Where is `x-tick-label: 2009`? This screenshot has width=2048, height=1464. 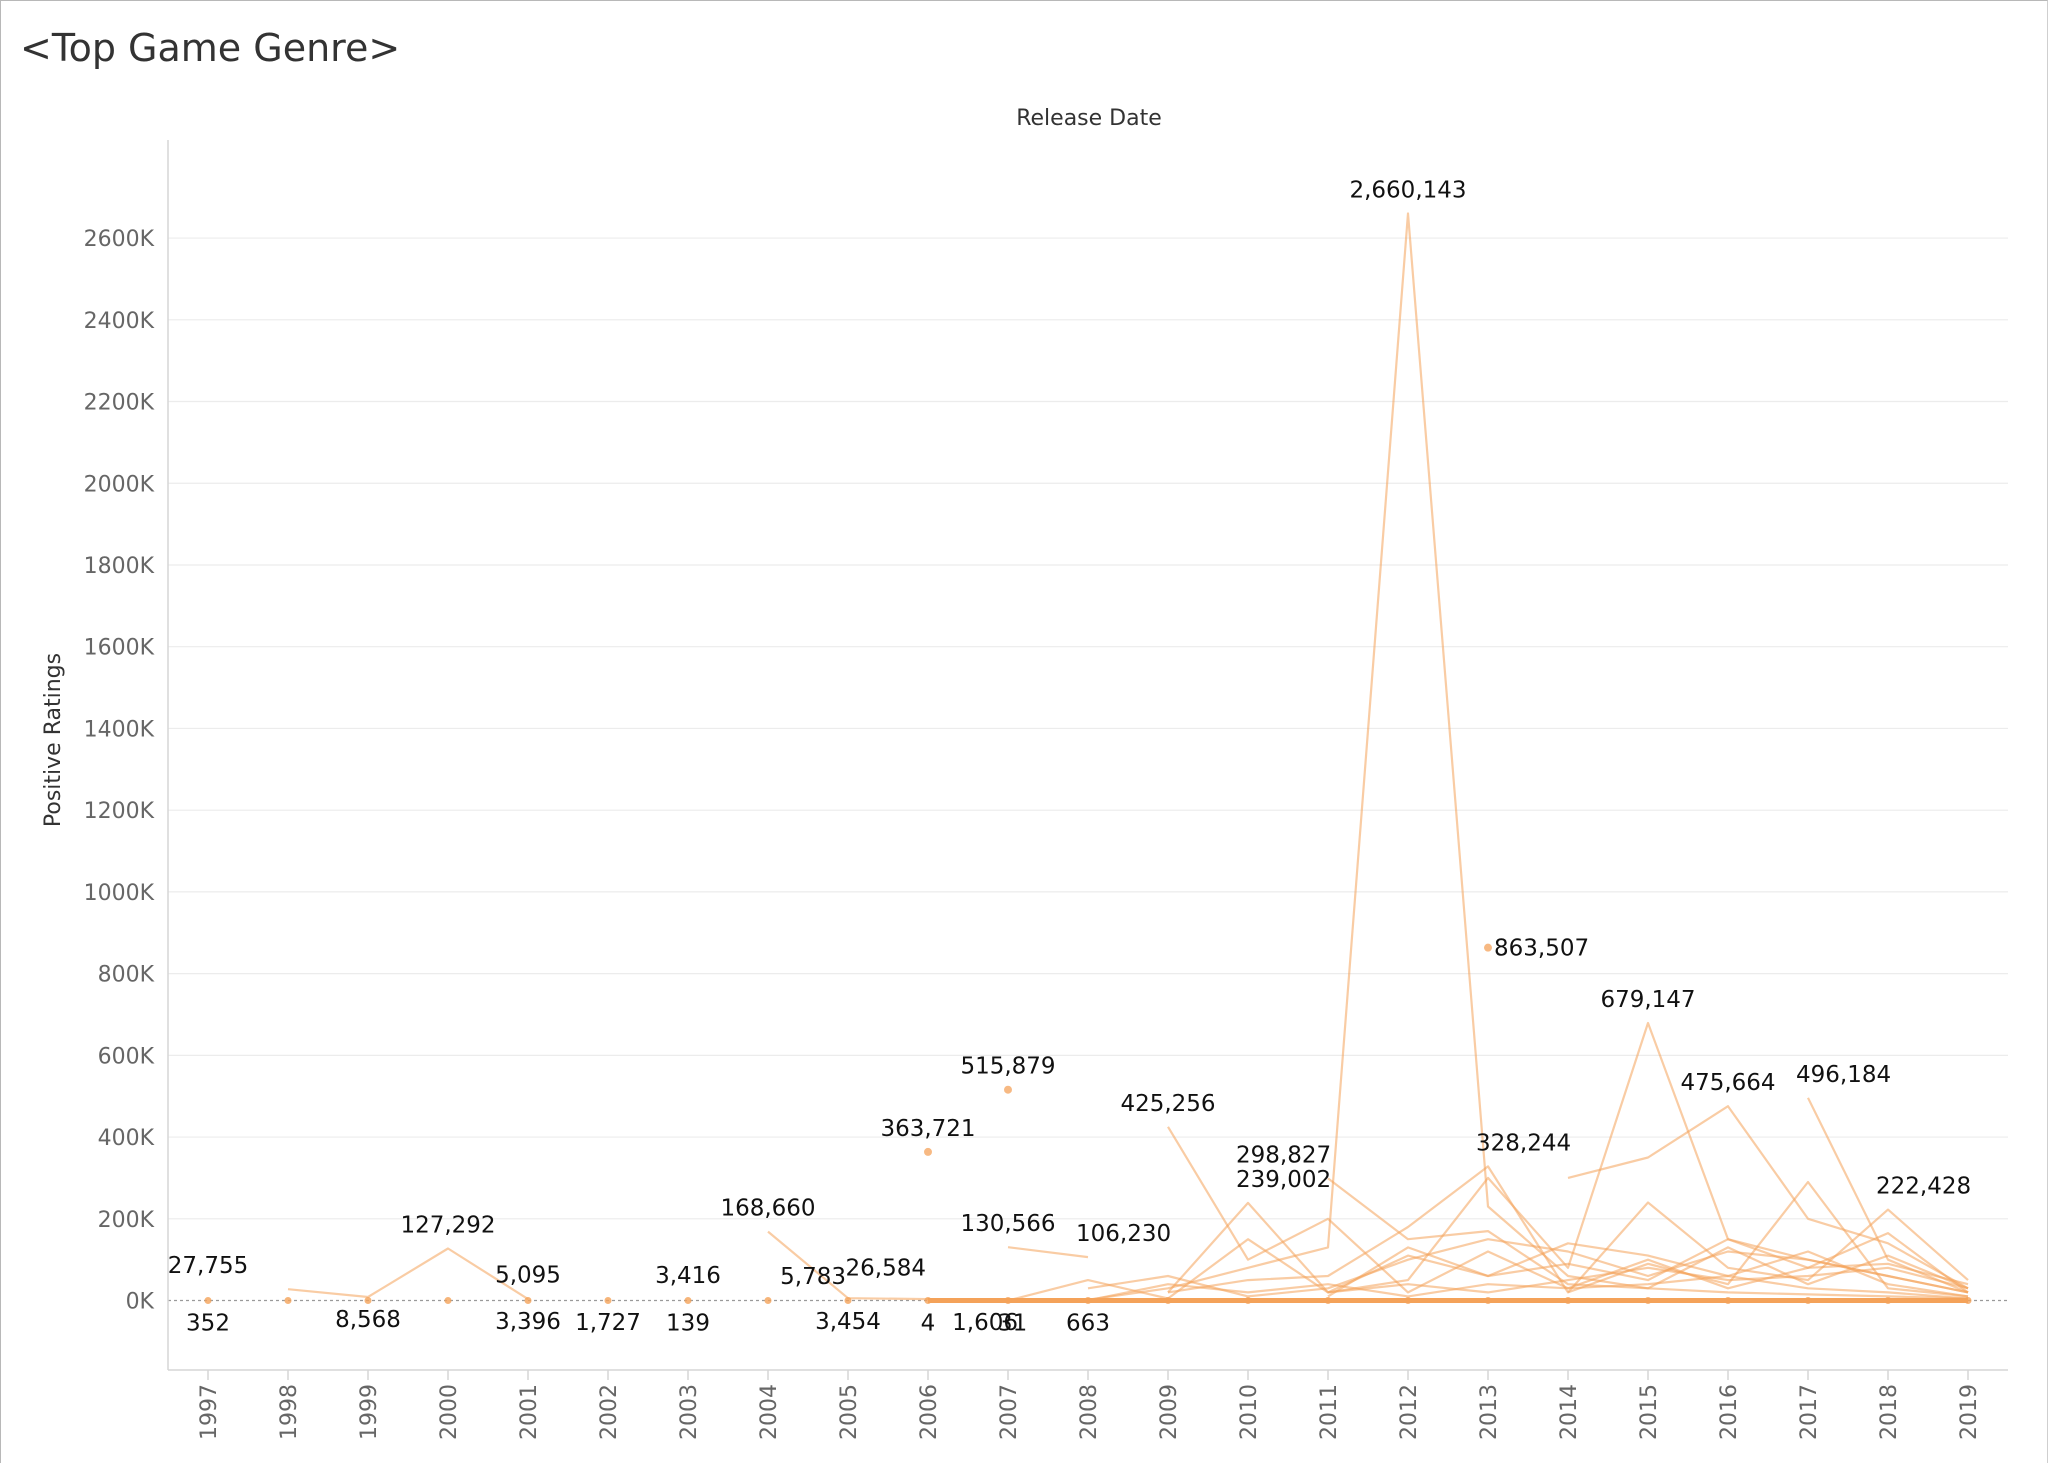
x-tick-label: 2009 is located at coordinates (1169, 1412).